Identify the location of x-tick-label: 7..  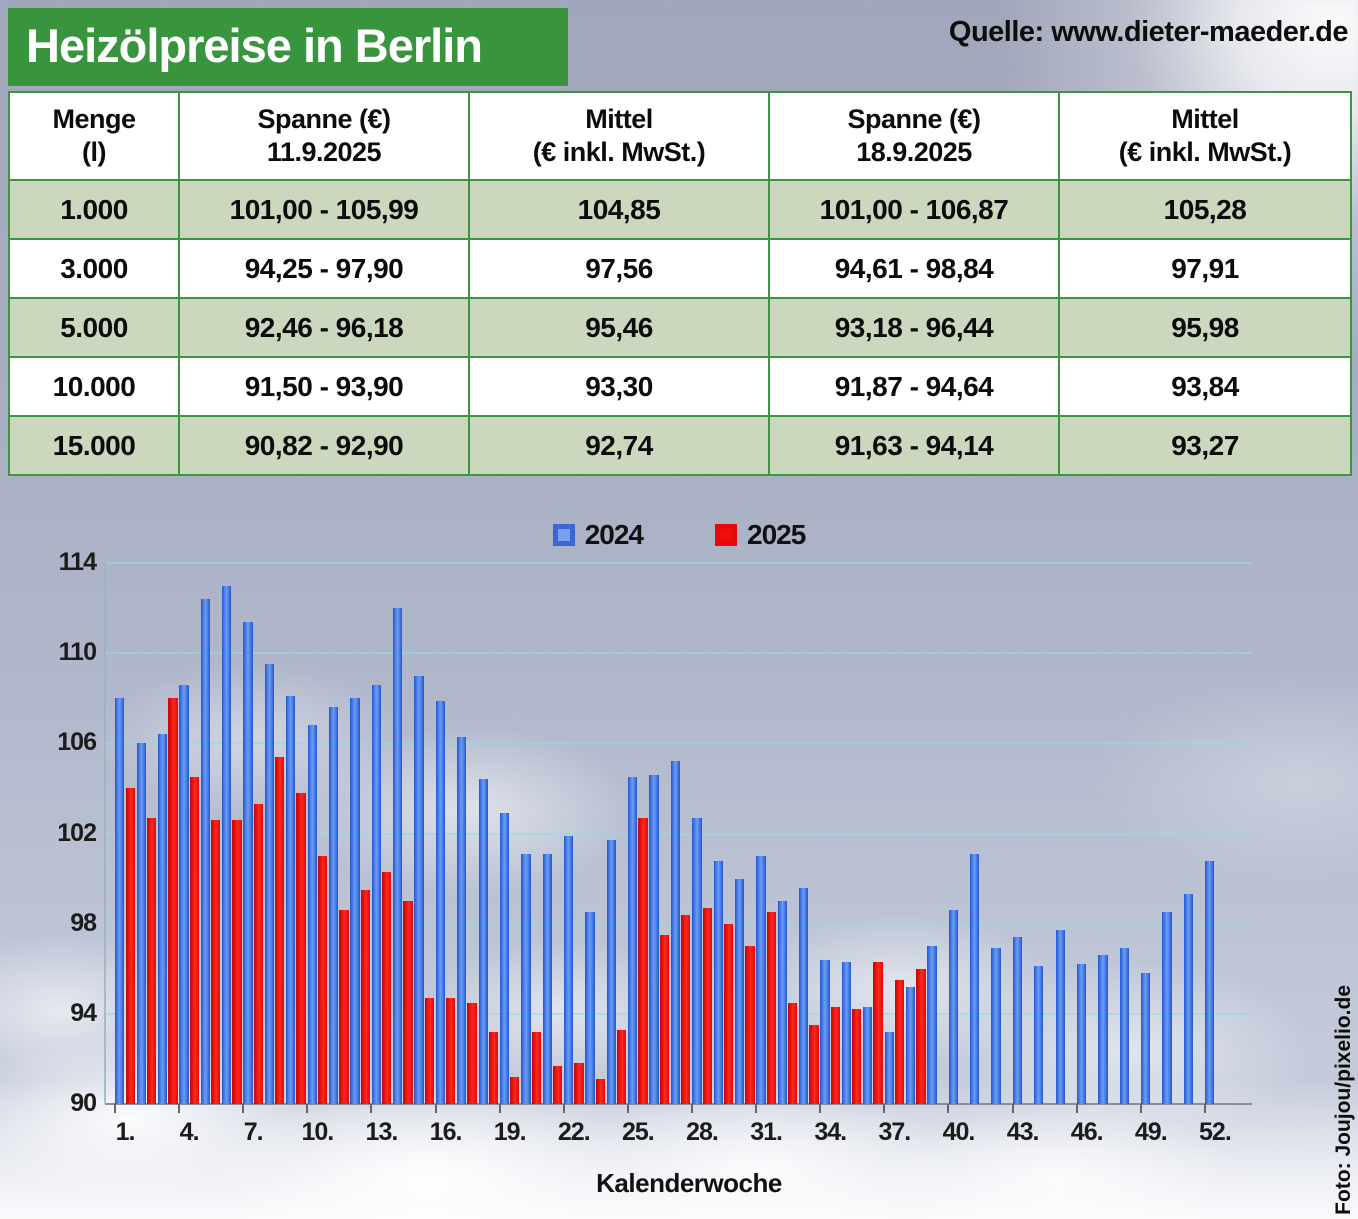
(253, 1132).